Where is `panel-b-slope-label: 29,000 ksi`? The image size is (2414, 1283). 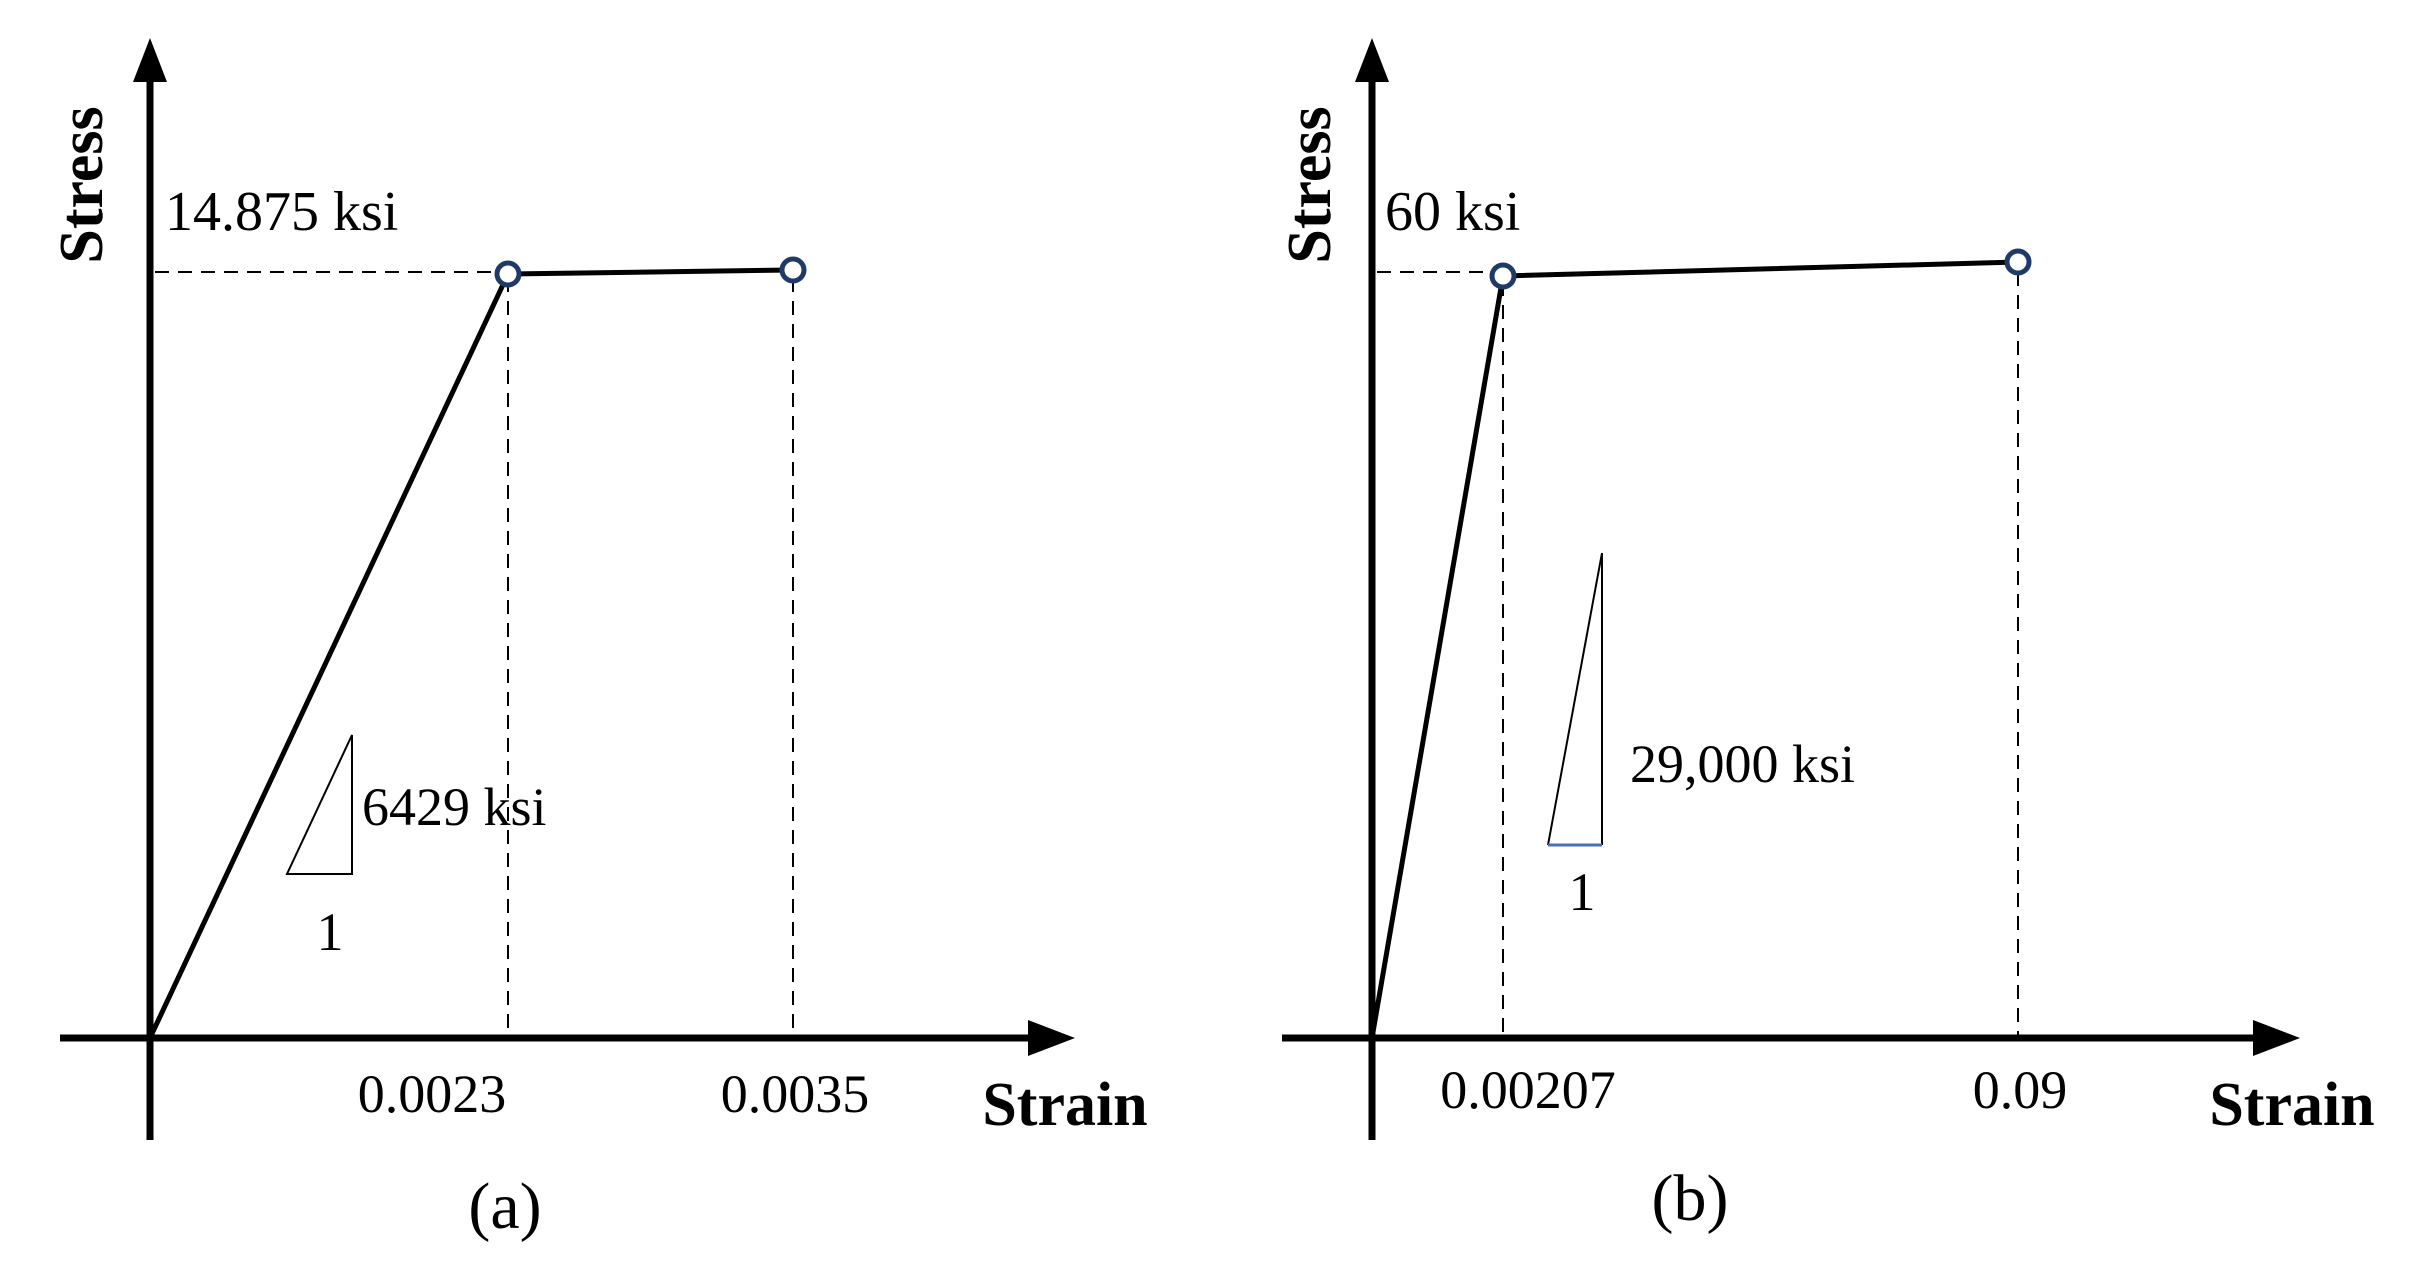
panel-b-slope-label: 29,000 ksi is located at coordinates (1742, 764).